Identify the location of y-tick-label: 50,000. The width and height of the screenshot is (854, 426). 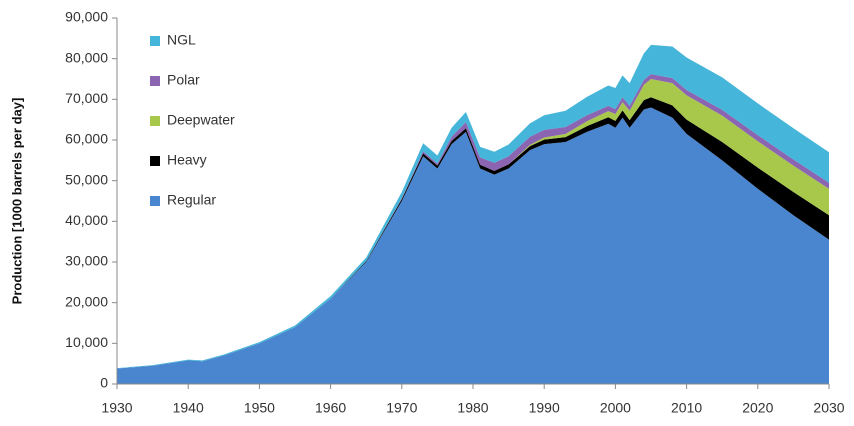
(86, 179).